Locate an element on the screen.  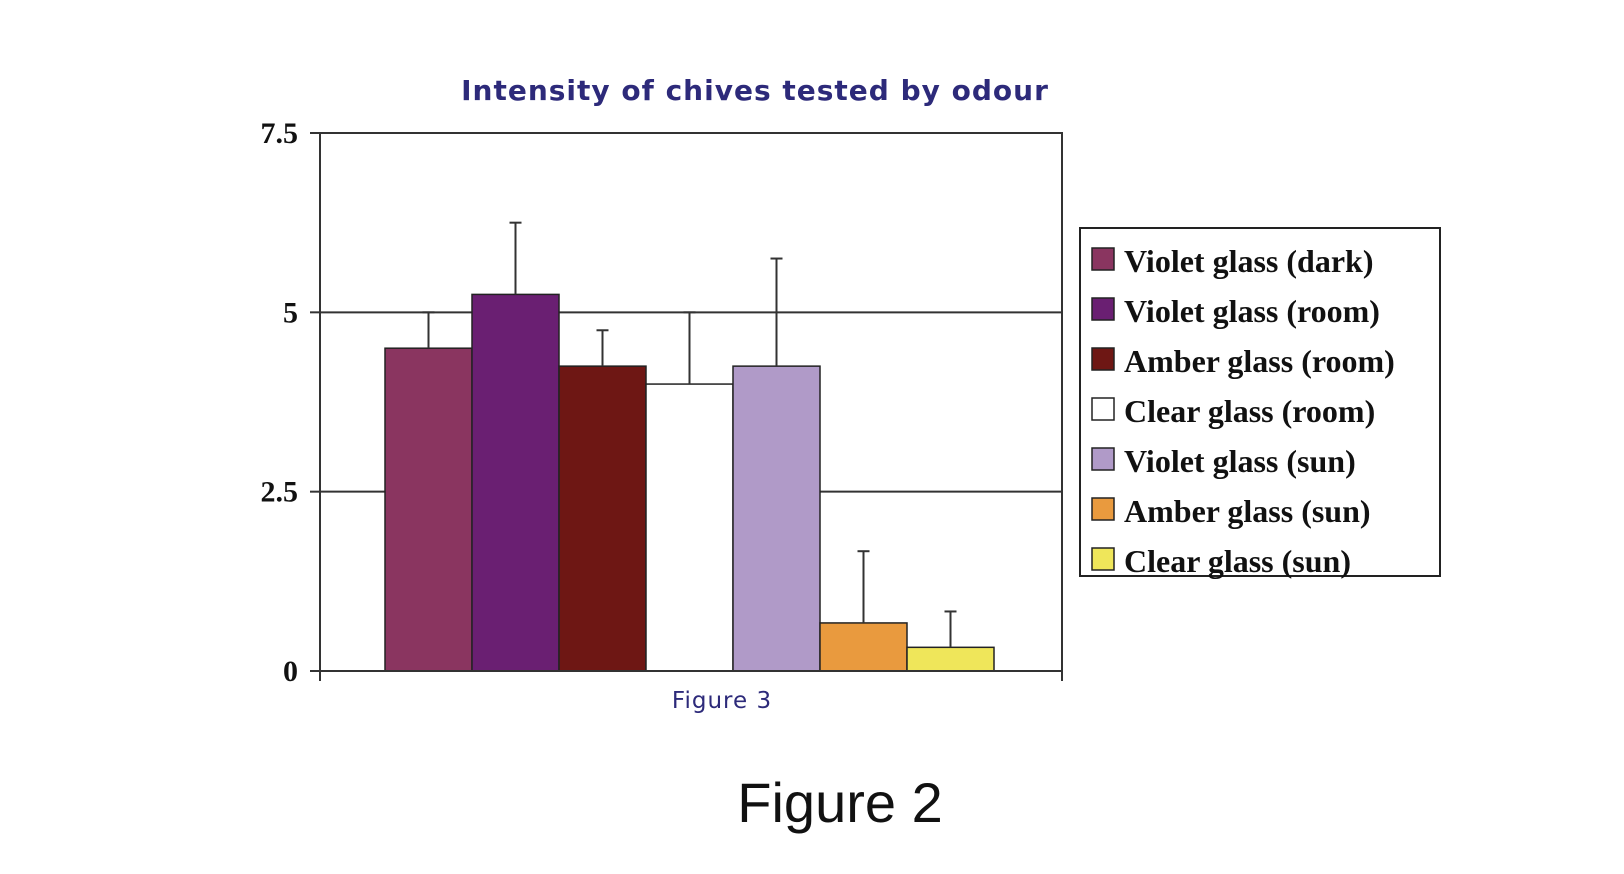
legend-label: Clear glass (room) is located at coordinates (1249, 411).